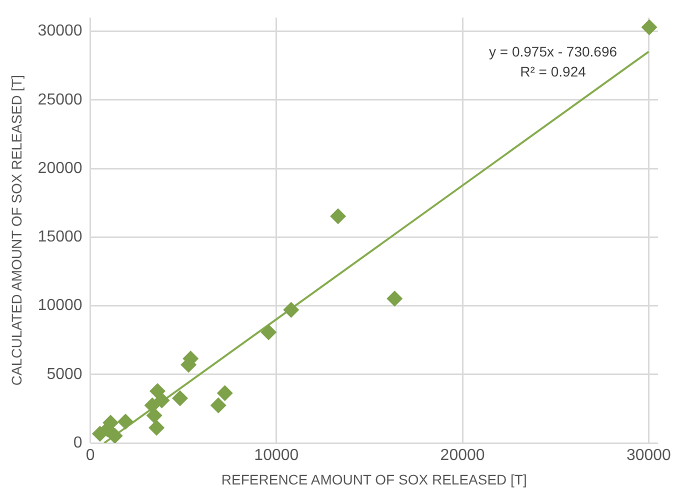 The width and height of the screenshot is (683, 498). What do you see at coordinates (16, 230) in the screenshot?
I see `y-axis-title: CALCULATED AMOUNT OF SOX RELEASED [T]` at bounding box center [16, 230].